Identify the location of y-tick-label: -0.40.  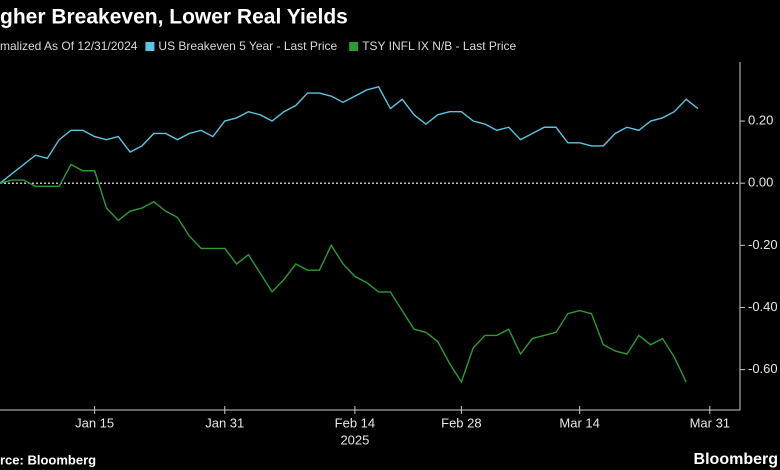
(763, 306).